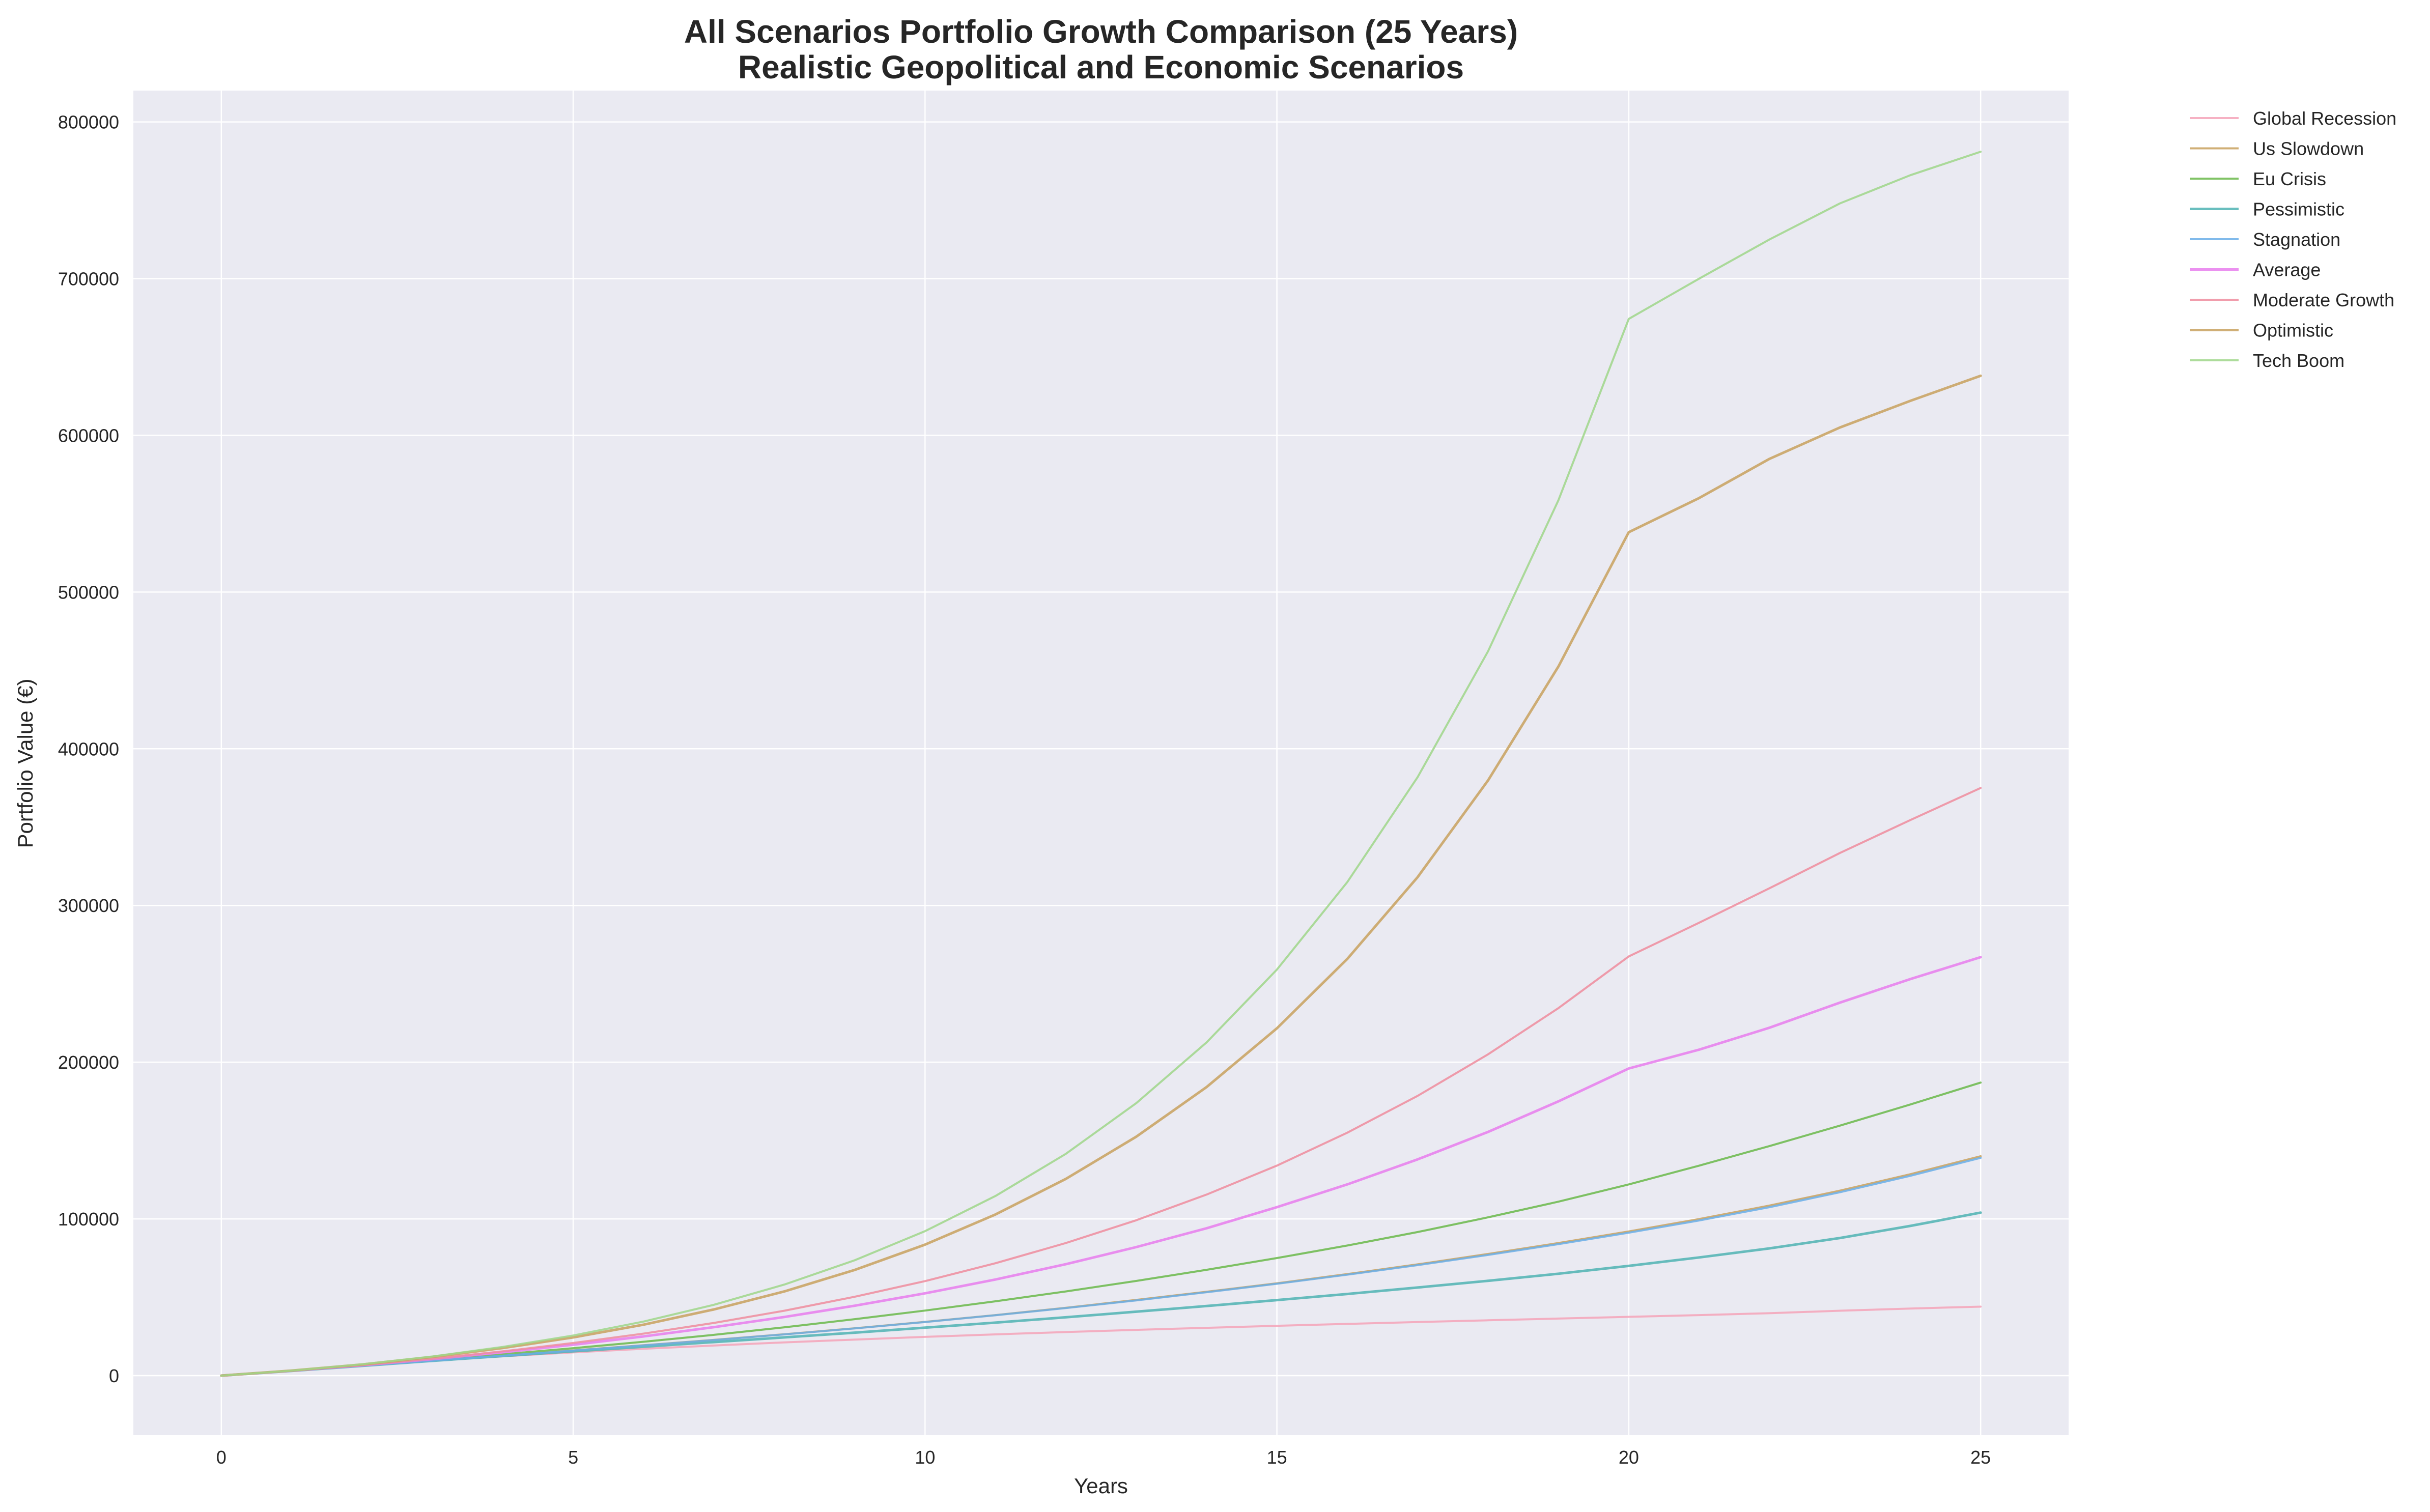  Describe the element at coordinates (88, 906) in the screenshot. I see `y-tick-label: 300000` at that location.